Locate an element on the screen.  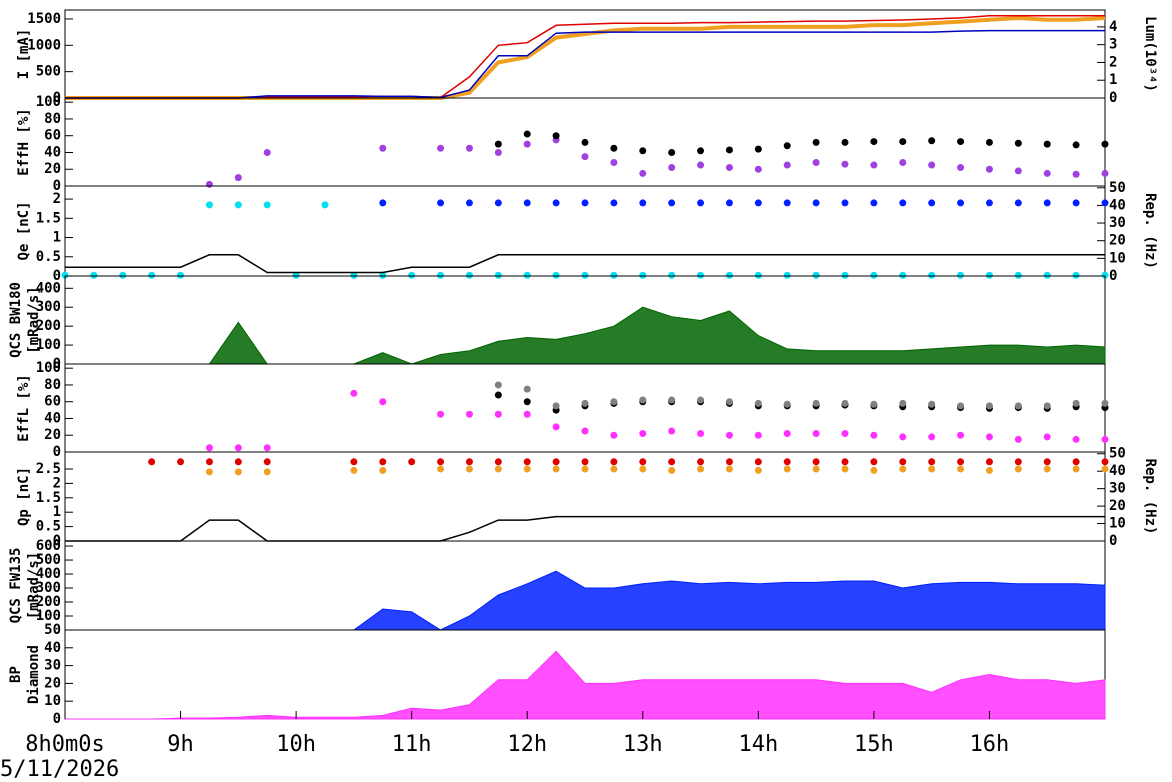
y-tick-label: 100 is located at coordinates (48, 616).